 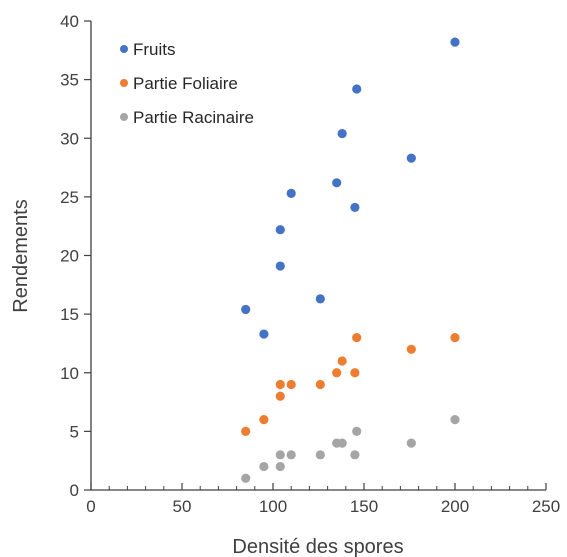 What do you see at coordinates (364, 506) in the screenshot?
I see `x-tick-label: 150` at bounding box center [364, 506].